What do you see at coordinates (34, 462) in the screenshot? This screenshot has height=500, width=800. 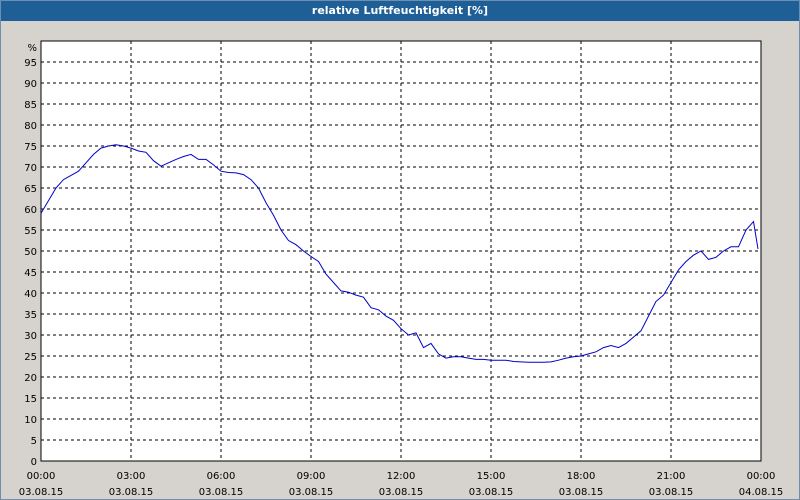 I see `y-tick-label: 0` at bounding box center [34, 462].